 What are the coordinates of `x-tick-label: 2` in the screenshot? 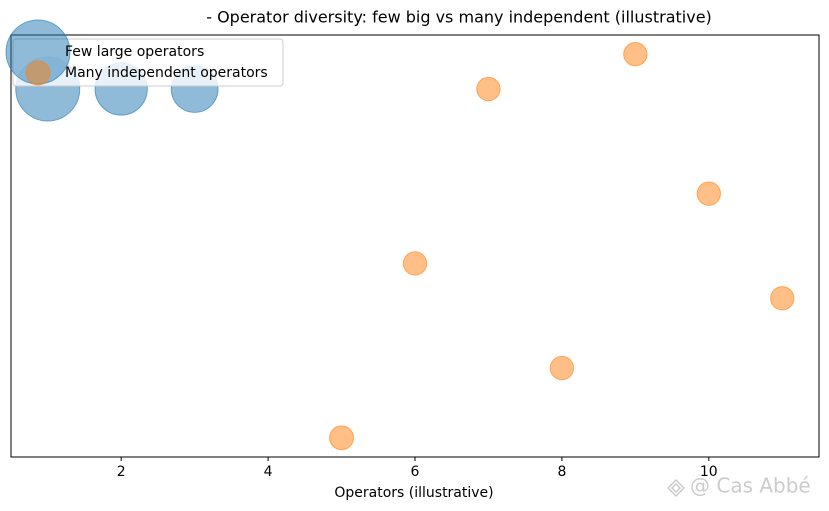 It's located at (121, 472).